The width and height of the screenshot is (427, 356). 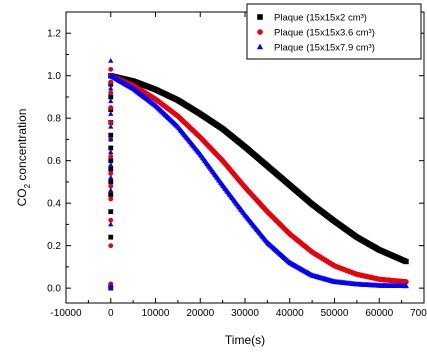 I want to click on x-tick-label: 40000, so click(x=290, y=313).